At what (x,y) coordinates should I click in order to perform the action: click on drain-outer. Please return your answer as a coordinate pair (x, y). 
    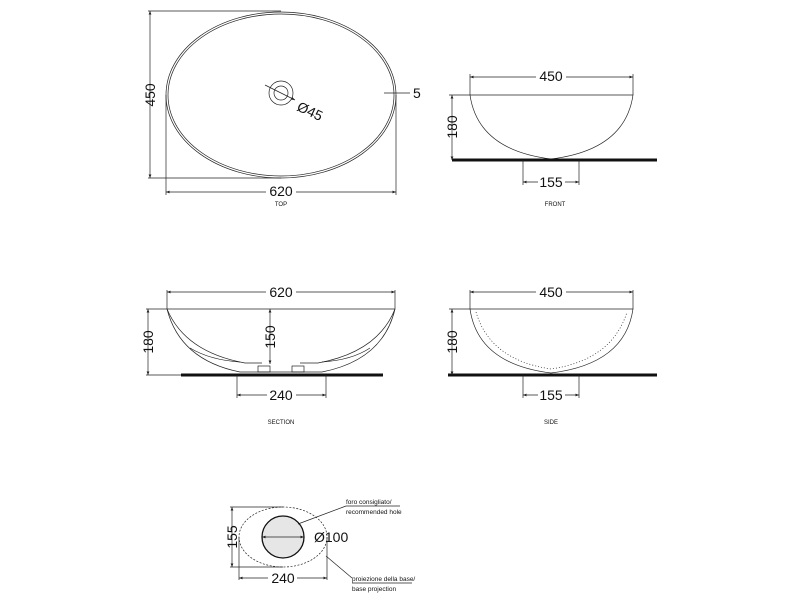
    Looking at the image, I should click on (281, 93).